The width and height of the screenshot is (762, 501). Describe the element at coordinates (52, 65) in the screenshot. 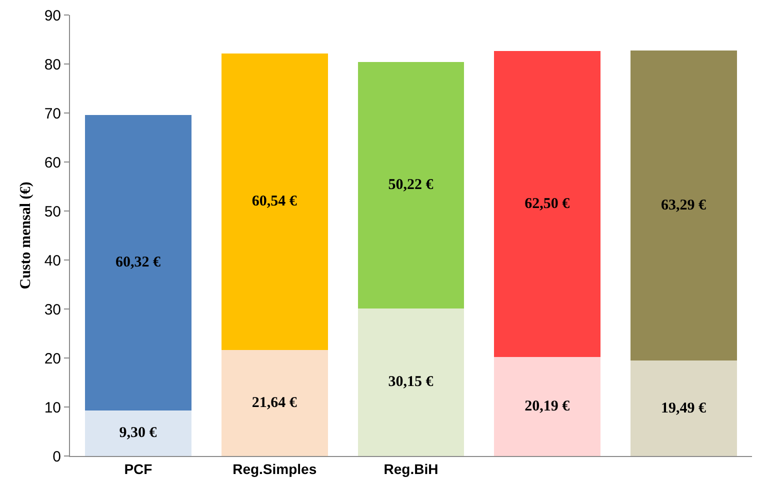

I see `y-tick-label: 80` at that location.